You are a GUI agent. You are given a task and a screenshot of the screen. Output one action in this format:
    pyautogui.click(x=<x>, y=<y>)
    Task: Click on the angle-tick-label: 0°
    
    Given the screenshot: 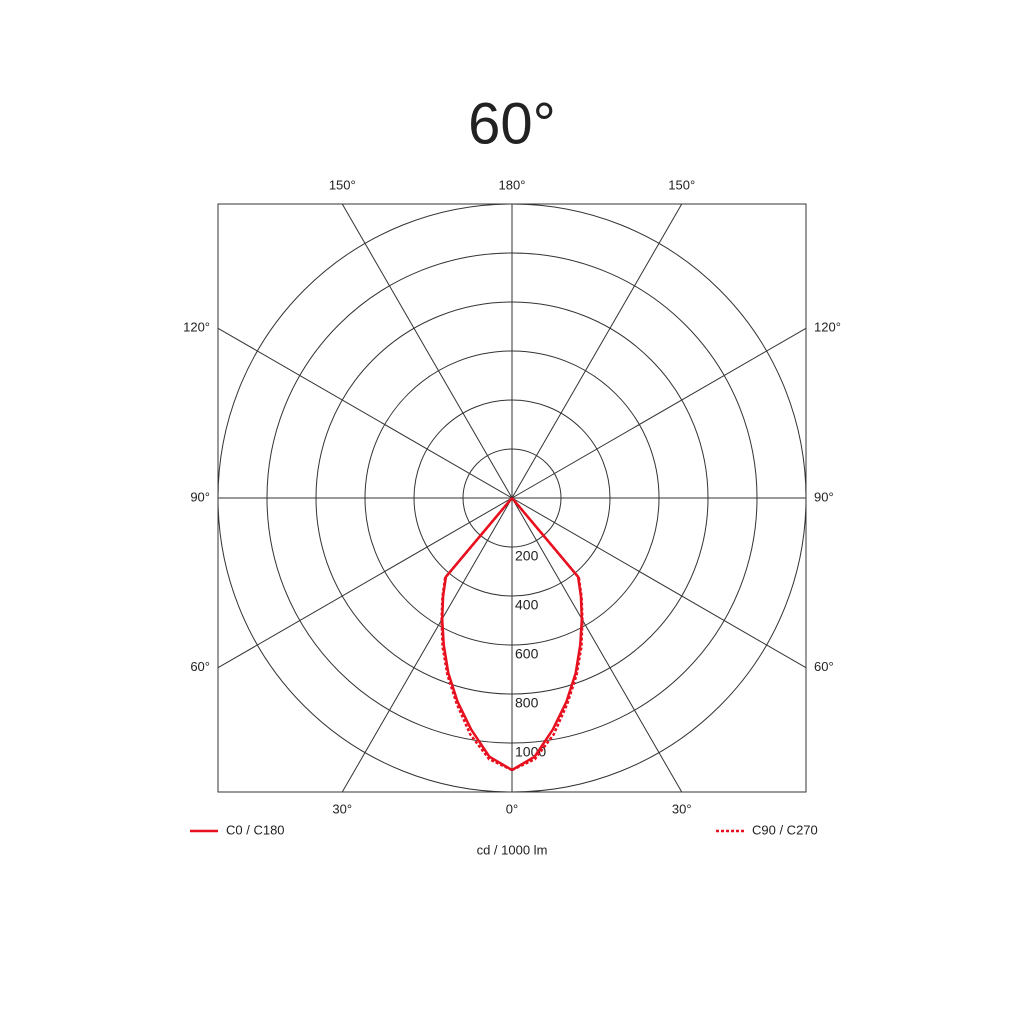 What is the action you would take?
    pyautogui.click(x=512, y=808)
    